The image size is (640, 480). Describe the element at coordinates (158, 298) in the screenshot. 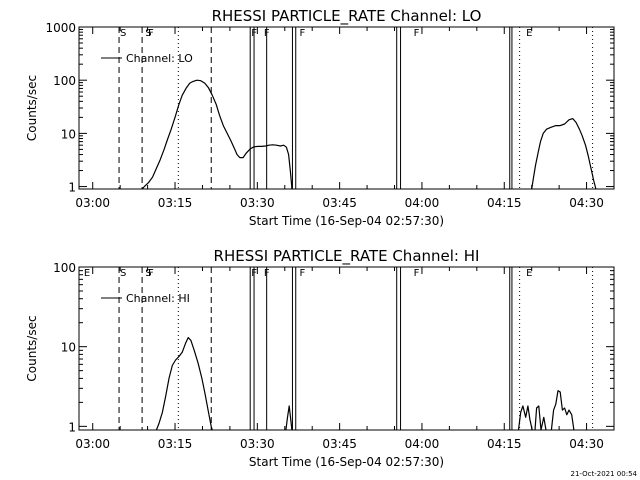

I see `legend-label: Channel: HI` at that location.